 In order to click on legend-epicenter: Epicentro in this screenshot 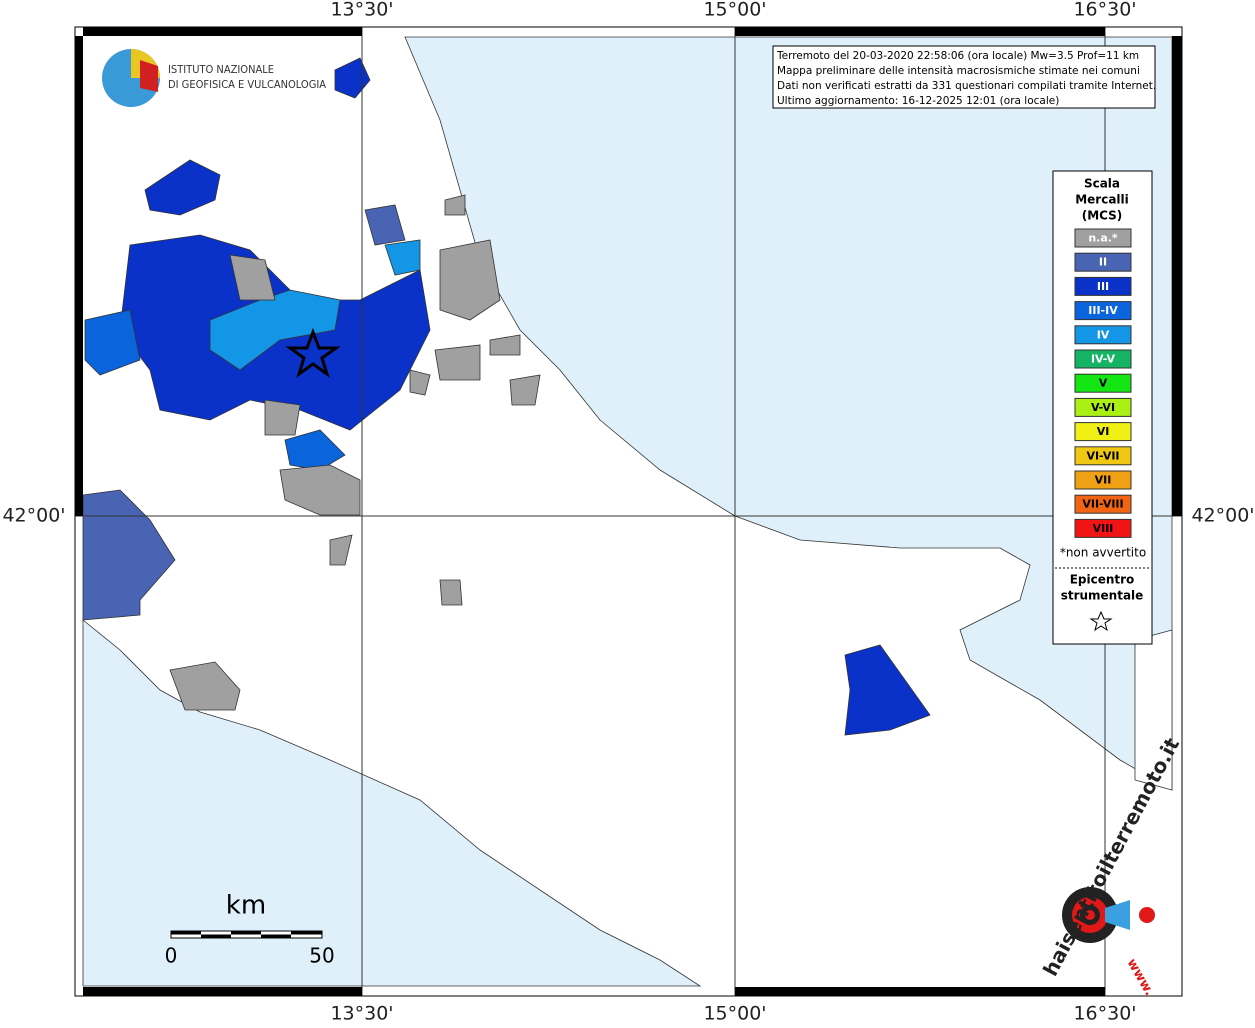, I will do `click(1102, 580)`.